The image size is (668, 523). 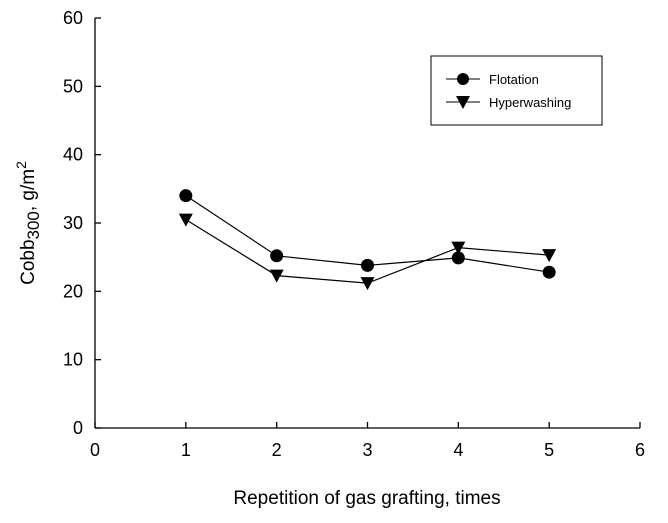 I want to click on series-line-hyperwashing, so click(x=367, y=251).